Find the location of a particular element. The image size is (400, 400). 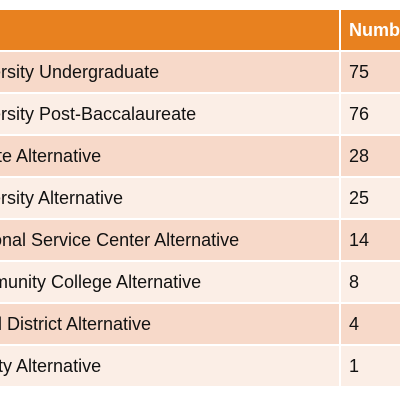

row-number: 4 is located at coordinates (369, 325).